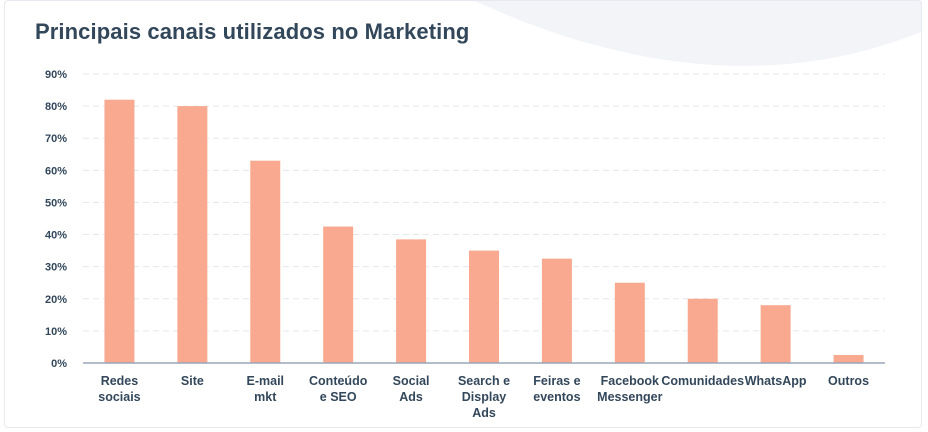  I want to click on x-category-label: Feiras e eventos, so click(556, 389).